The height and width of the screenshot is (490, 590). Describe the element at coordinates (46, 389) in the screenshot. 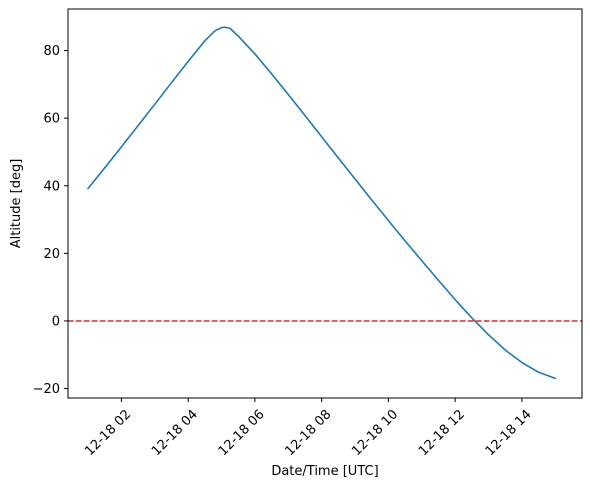

I see `y-tick-label: −20` at that location.